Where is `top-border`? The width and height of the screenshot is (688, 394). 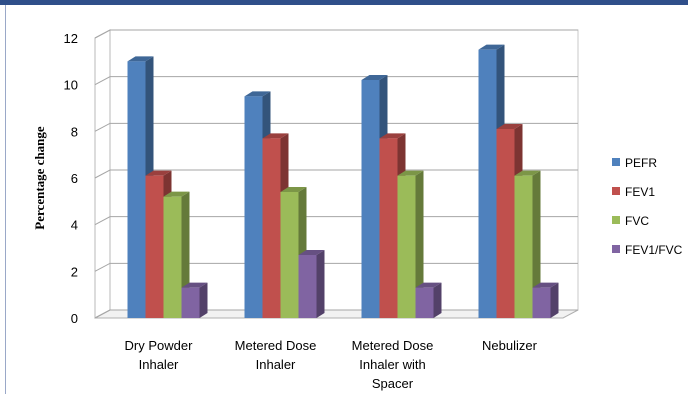 top-border is located at coordinates (344, 2).